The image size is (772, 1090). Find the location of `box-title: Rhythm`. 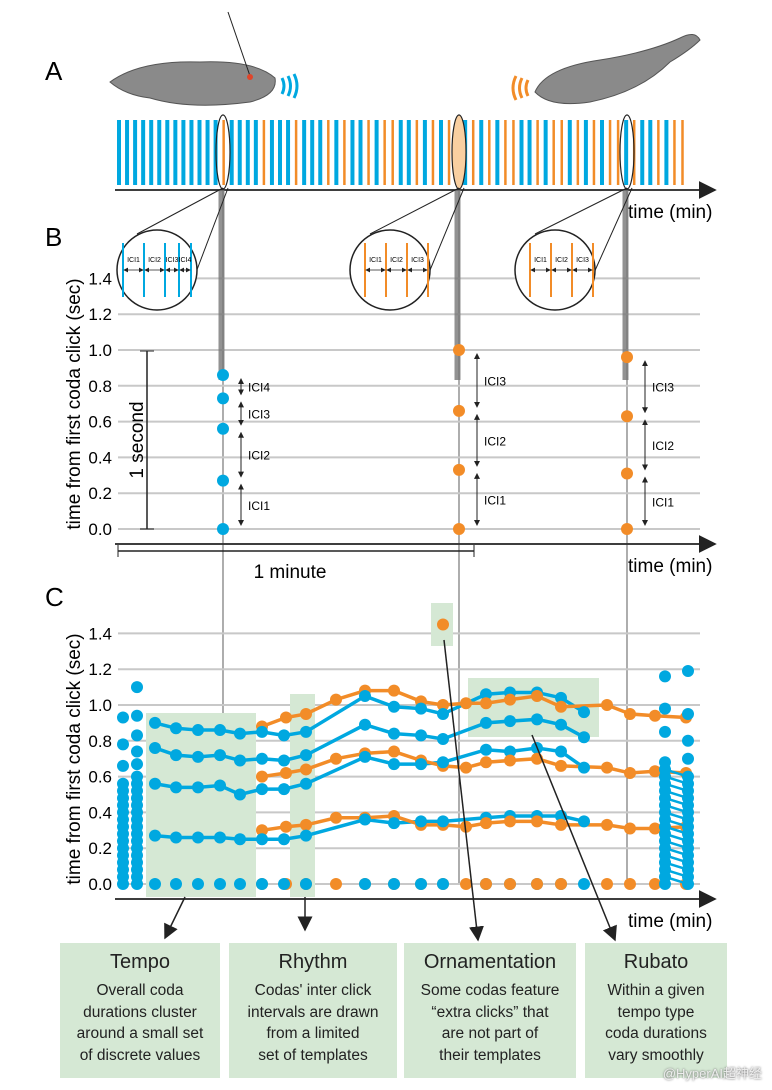

box-title: Rhythm is located at coordinates (313, 962).